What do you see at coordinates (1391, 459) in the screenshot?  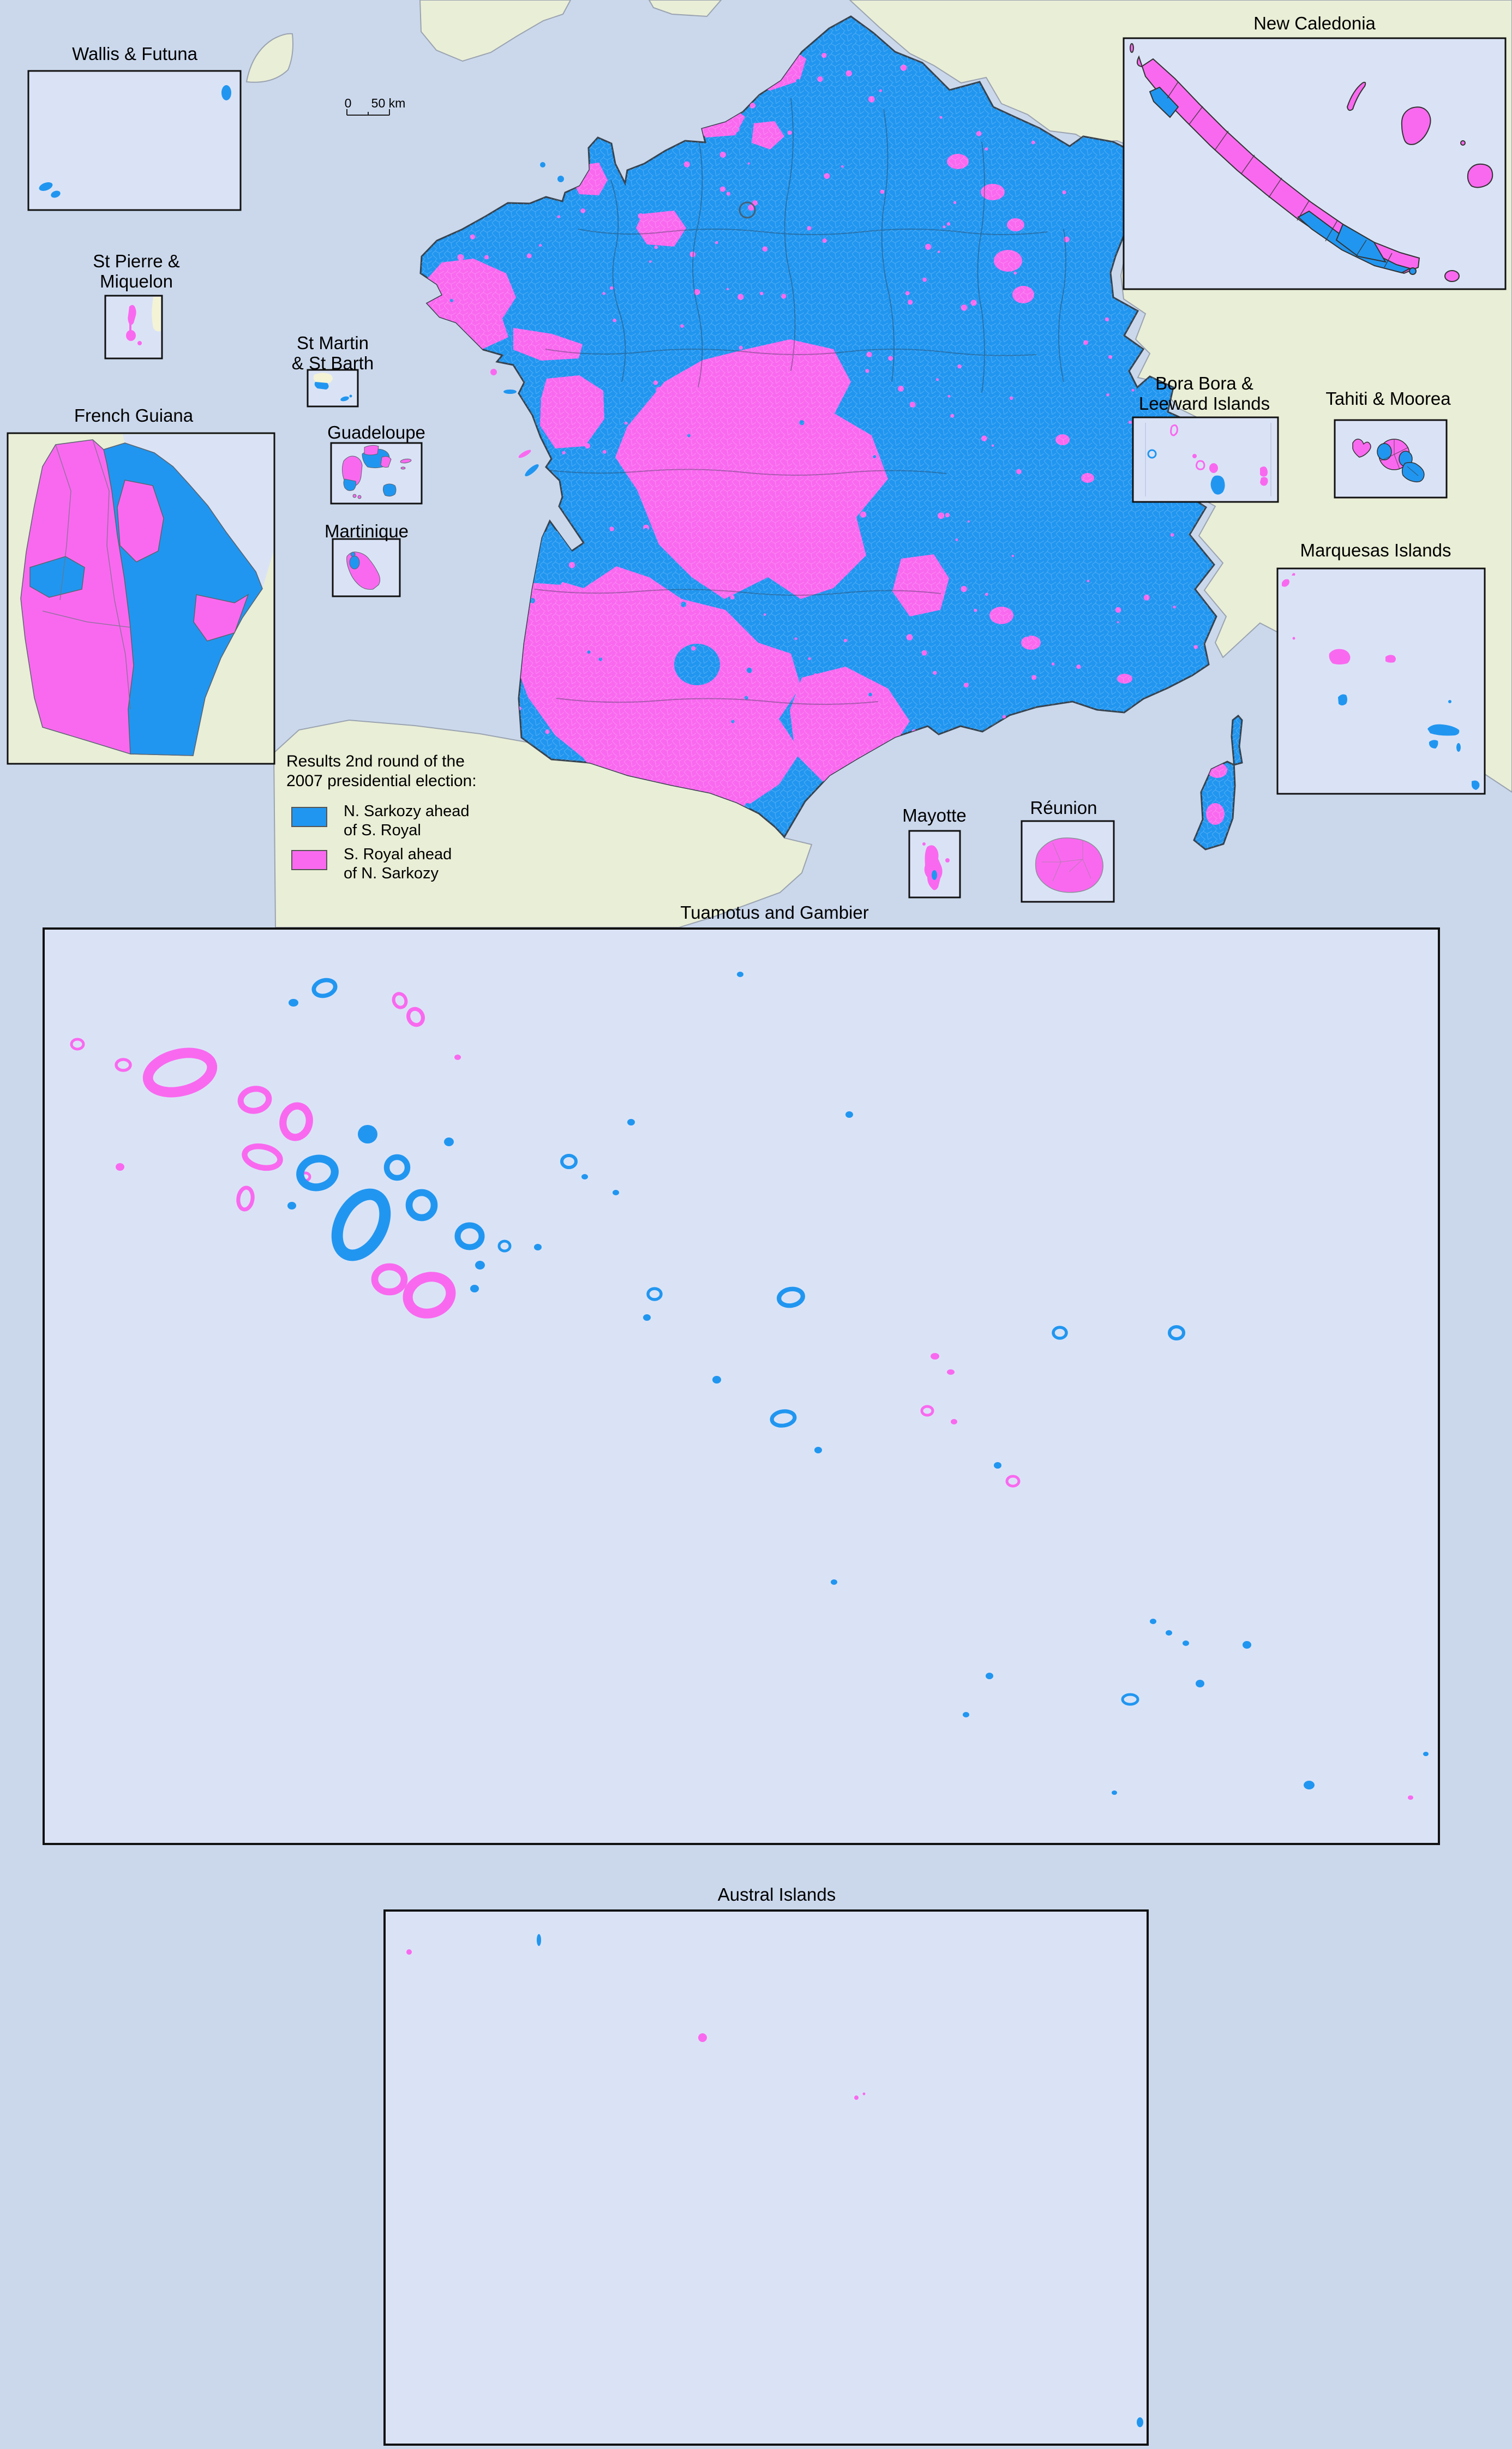 I see `inset-box-tahiti-moorea` at bounding box center [1391, 459].